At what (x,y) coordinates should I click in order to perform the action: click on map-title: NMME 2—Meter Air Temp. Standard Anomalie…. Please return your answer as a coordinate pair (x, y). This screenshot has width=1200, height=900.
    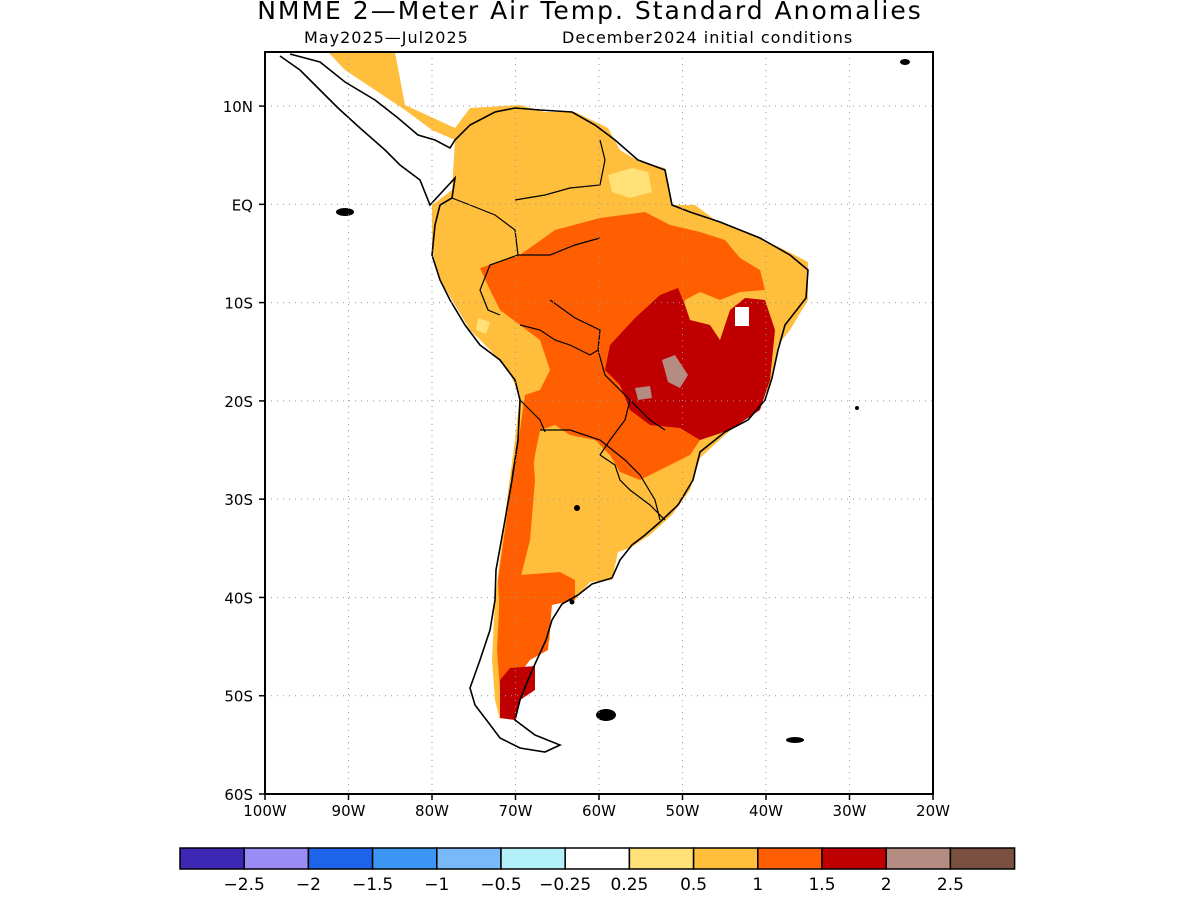
    Looking at the image, I should click on (590, 12).